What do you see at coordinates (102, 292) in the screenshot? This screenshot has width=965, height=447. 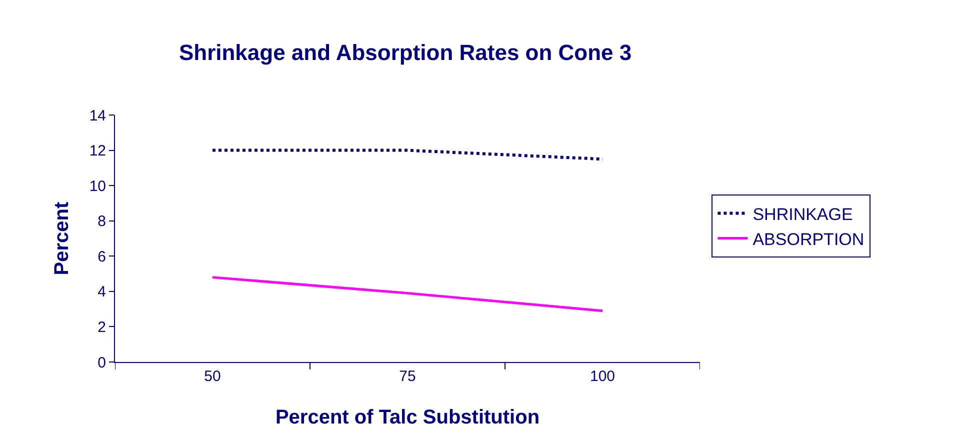 I see `y-tick-label: 4` at bounding box center [102, 292].